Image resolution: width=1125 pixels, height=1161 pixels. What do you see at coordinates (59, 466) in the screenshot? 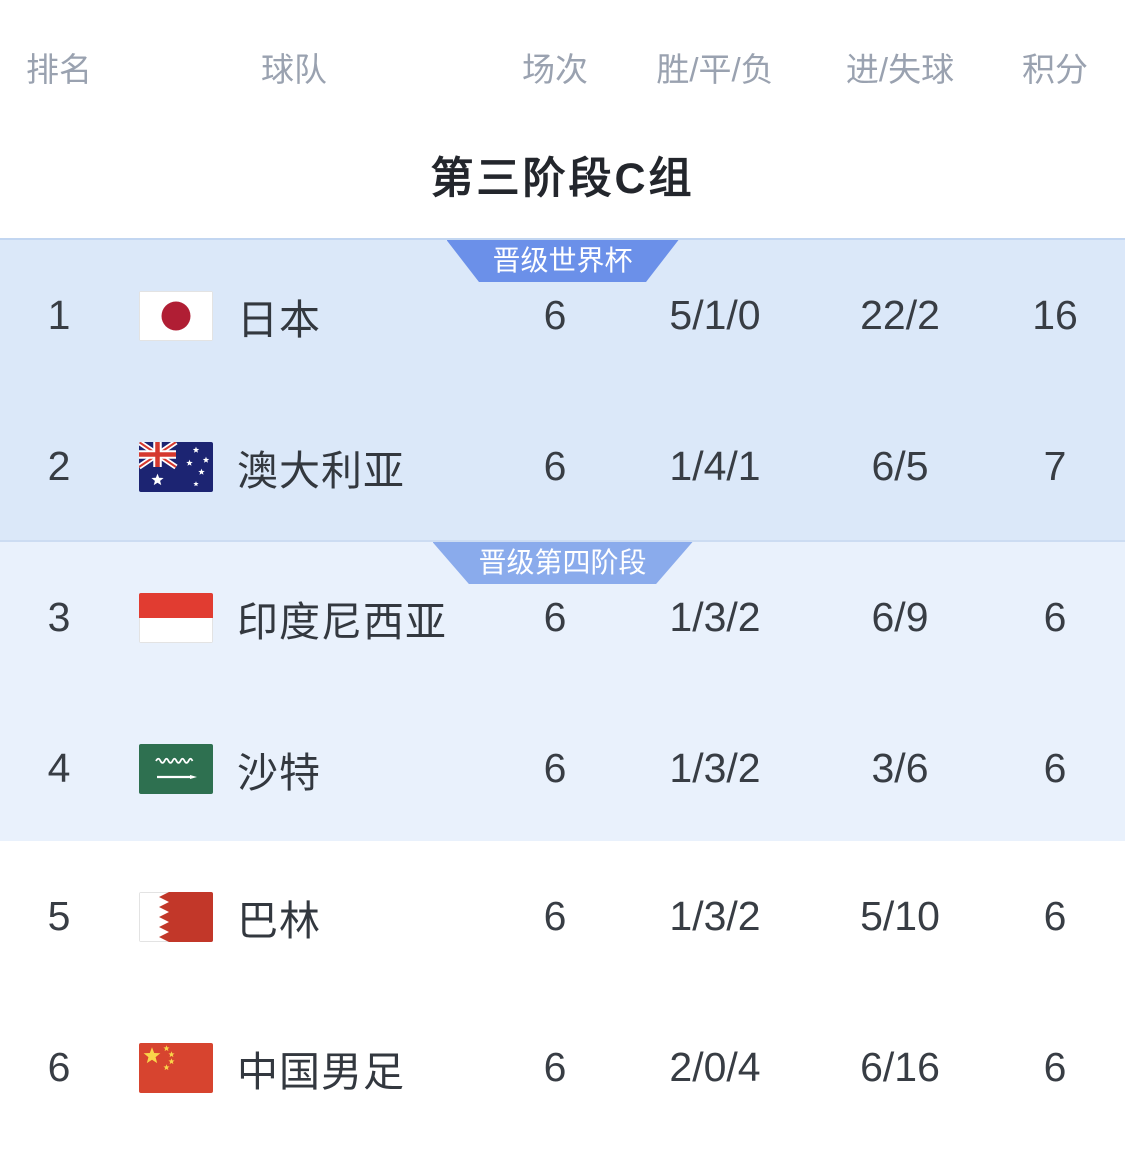
I see `rank-value: 2` at bounding box center [59, 466].